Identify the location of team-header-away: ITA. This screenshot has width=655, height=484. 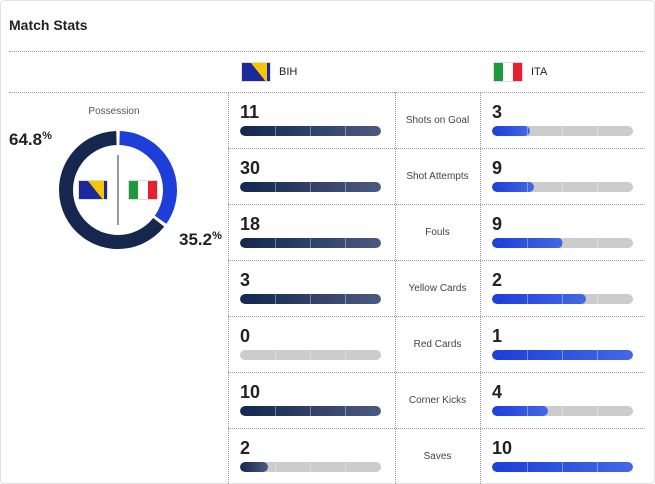
(520, 72).